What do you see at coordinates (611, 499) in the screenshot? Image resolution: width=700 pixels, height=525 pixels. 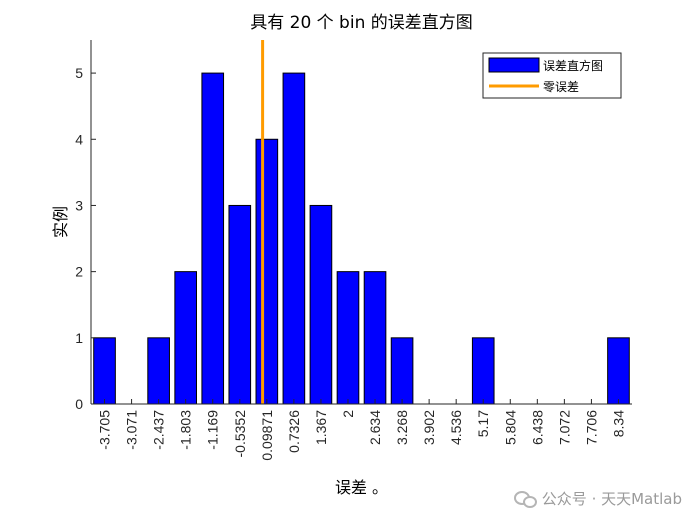 I see `watermark-text: 公众号 · 天天Matlab` at bounding box center [611, 499].